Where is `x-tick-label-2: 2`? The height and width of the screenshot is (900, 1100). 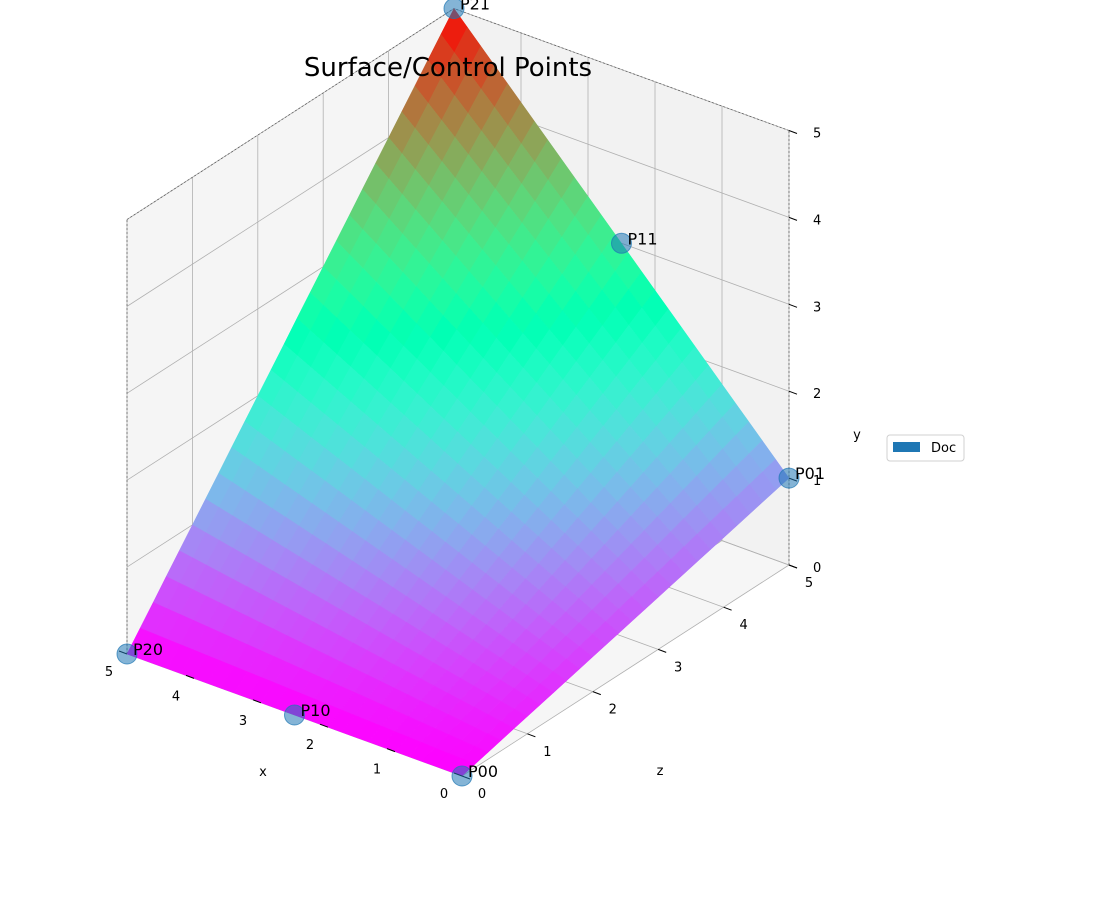 x-tick-label-2: 2 is located at coordinates (310, 745).